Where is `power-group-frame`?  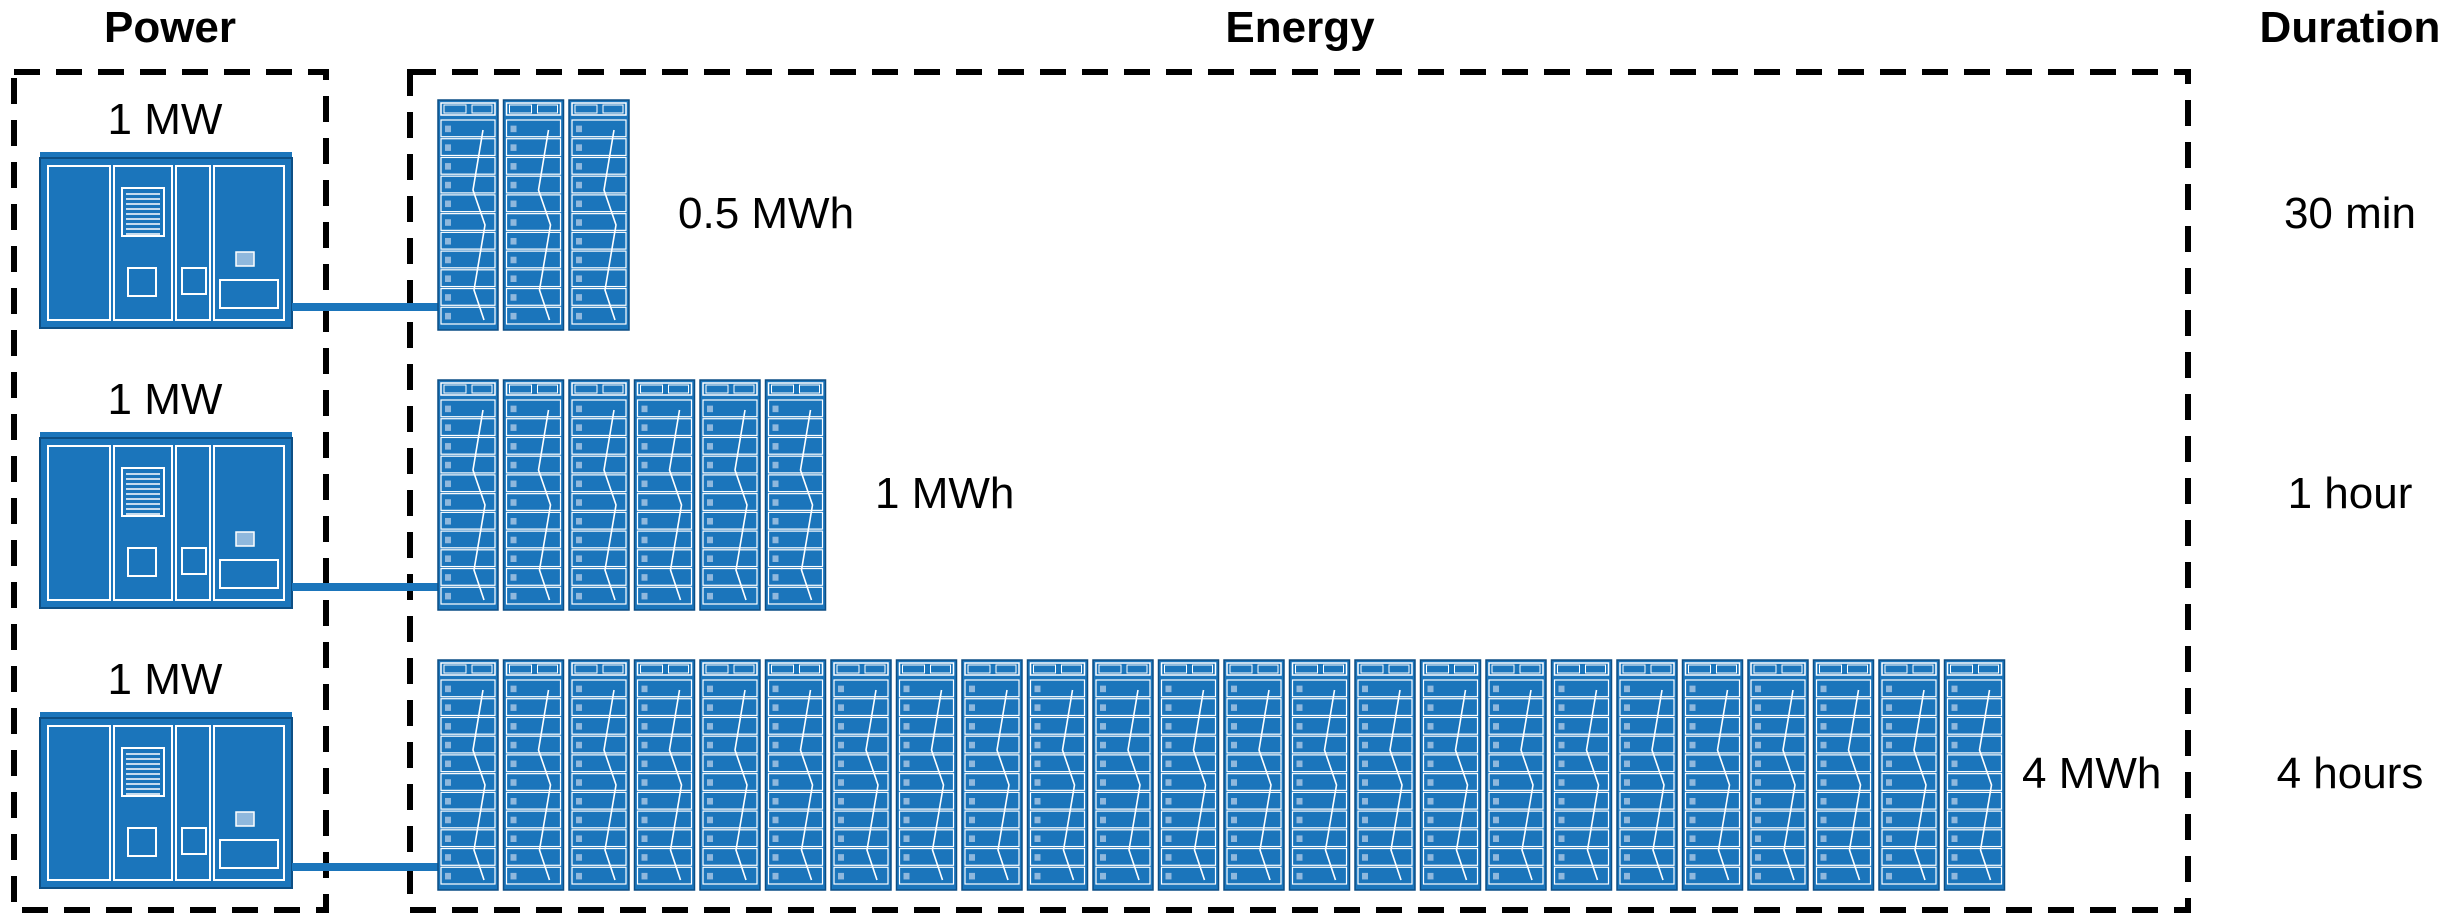 power-group-frame is located at coordinates (170, 491).